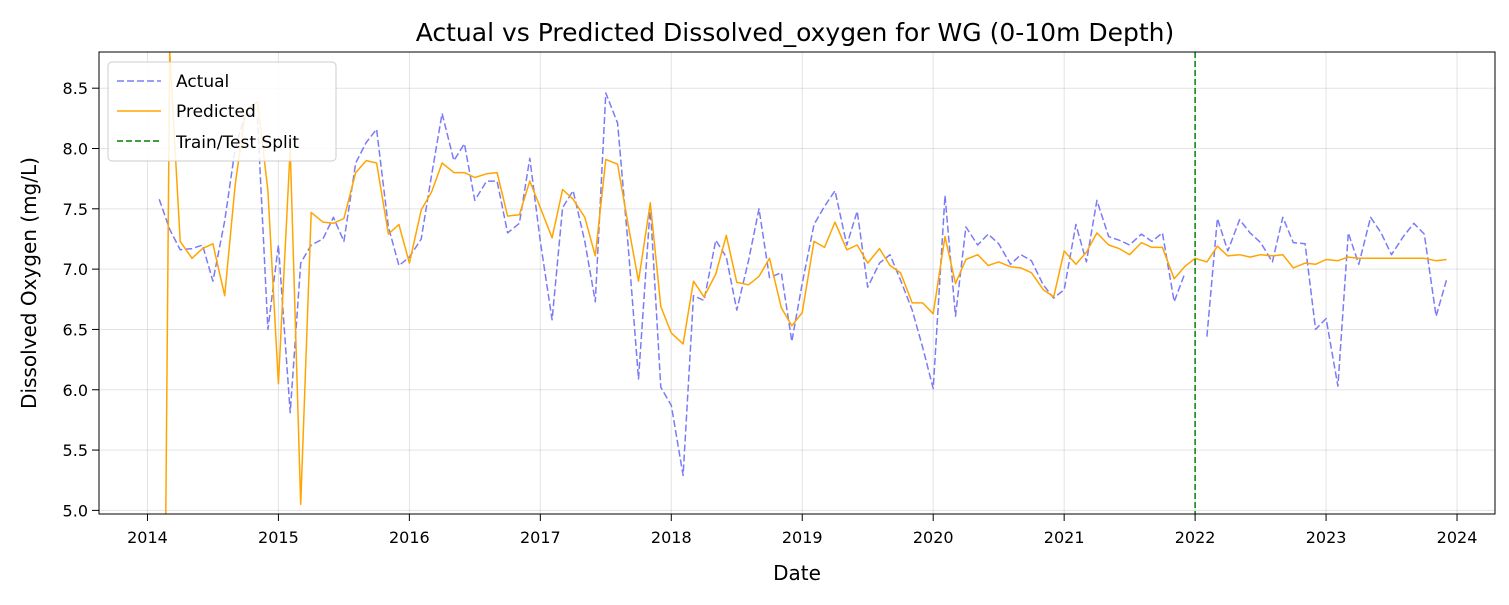 This screenshot has width=1509, height=605. What do you see at coordinates (933, 537) in the screenshot?
I see `x-tick-label: 2020` at bounding box center [933, 537].